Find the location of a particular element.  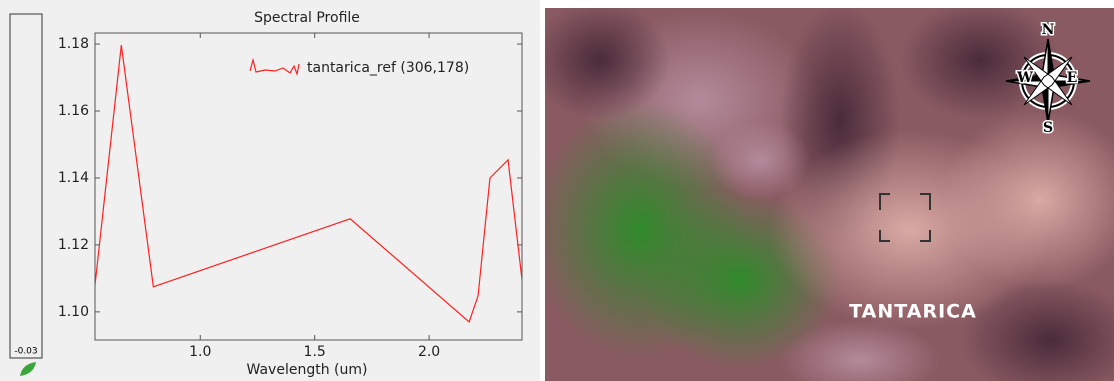

x-tick-label: 1.0 is located at coordinates (200, 352).